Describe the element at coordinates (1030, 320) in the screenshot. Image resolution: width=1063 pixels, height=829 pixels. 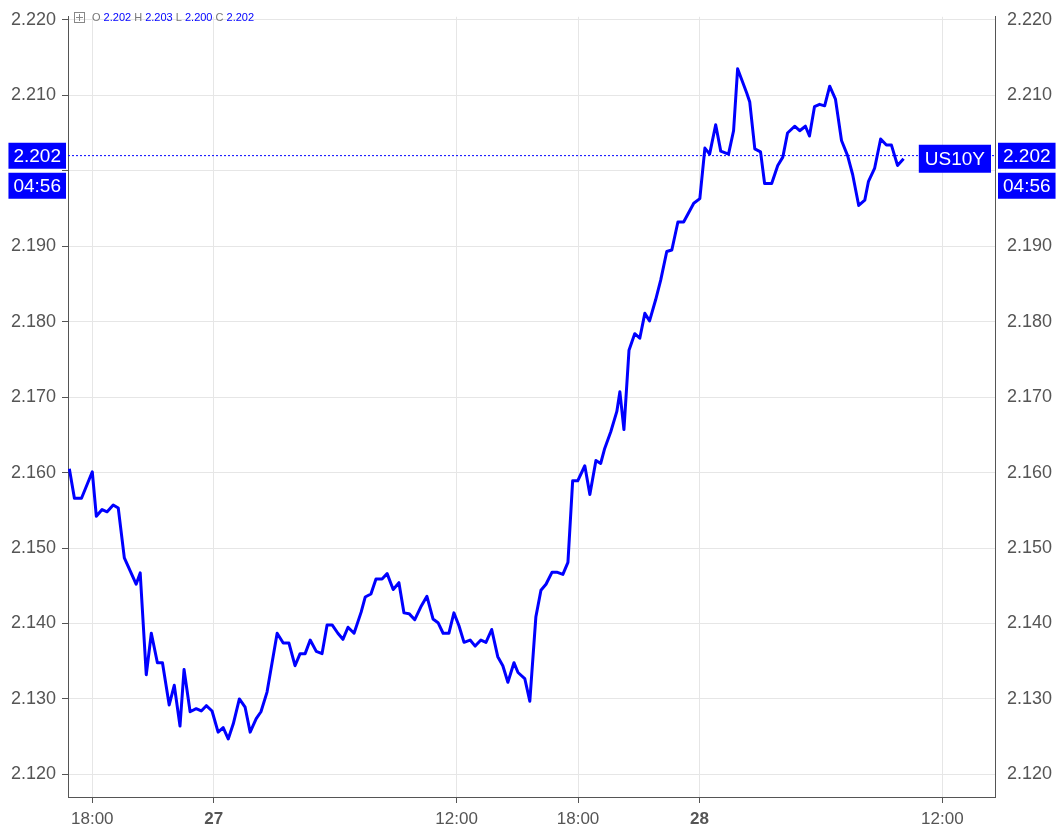
I see `y2-tick-label: 2.180` at that location.